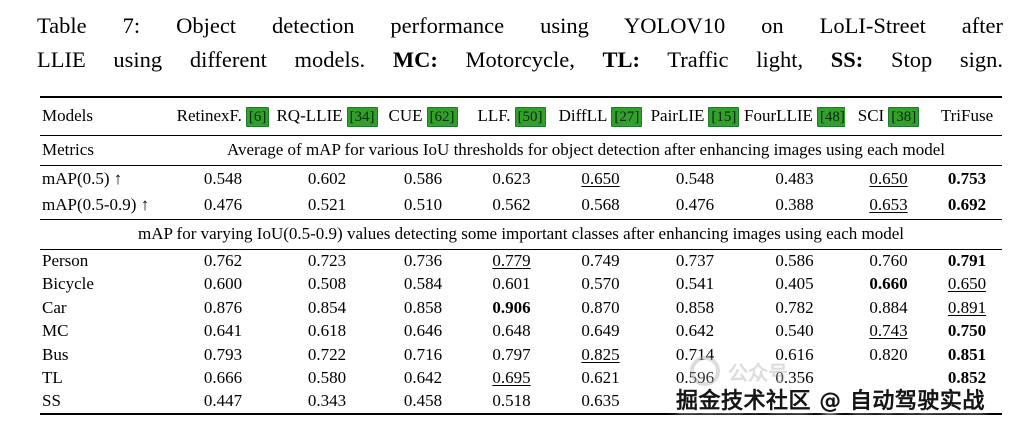 The image size is (1035, 433). I want to click on caption-abbr-ss: SS:, so click(847, 59).